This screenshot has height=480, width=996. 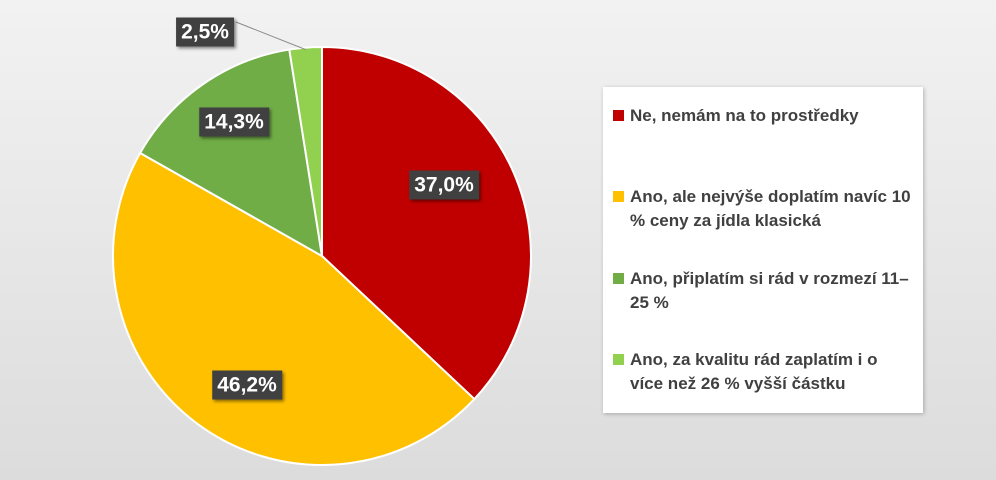 I want to click on data-label-slice-3: 14,3%, so click(x=234, y=122).